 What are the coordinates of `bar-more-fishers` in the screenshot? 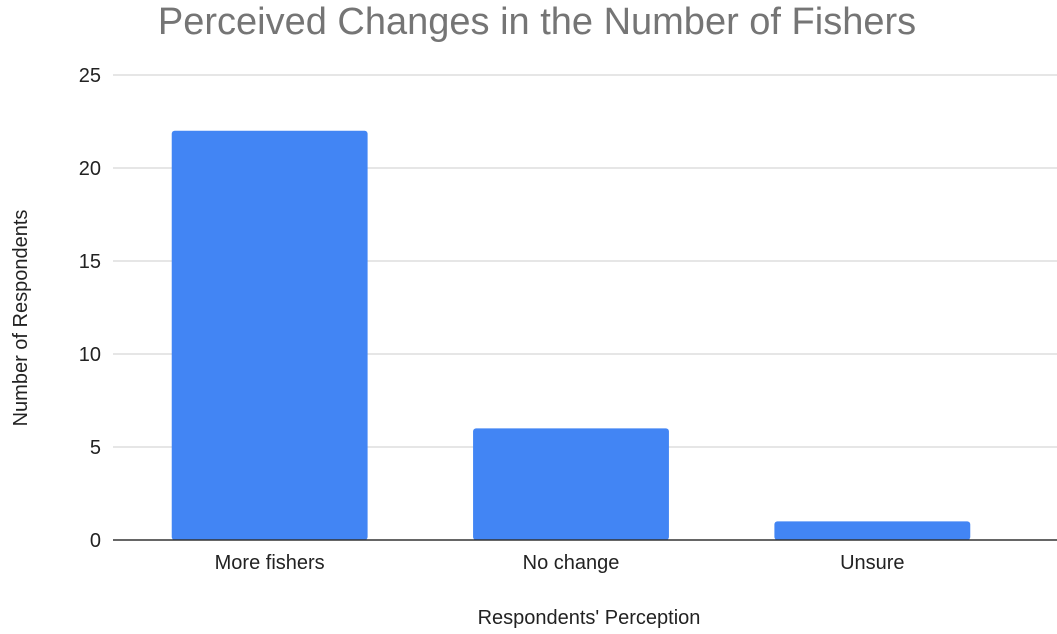 It's located at (269, 335).